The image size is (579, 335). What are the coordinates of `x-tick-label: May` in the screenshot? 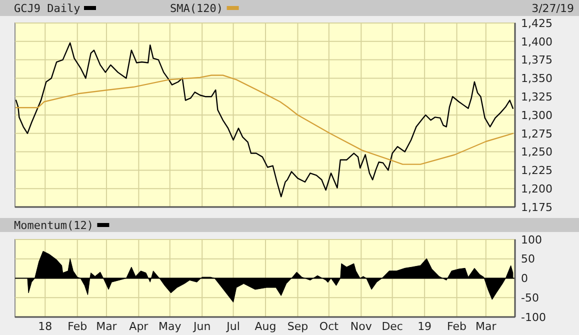 It's located at (170, 326).